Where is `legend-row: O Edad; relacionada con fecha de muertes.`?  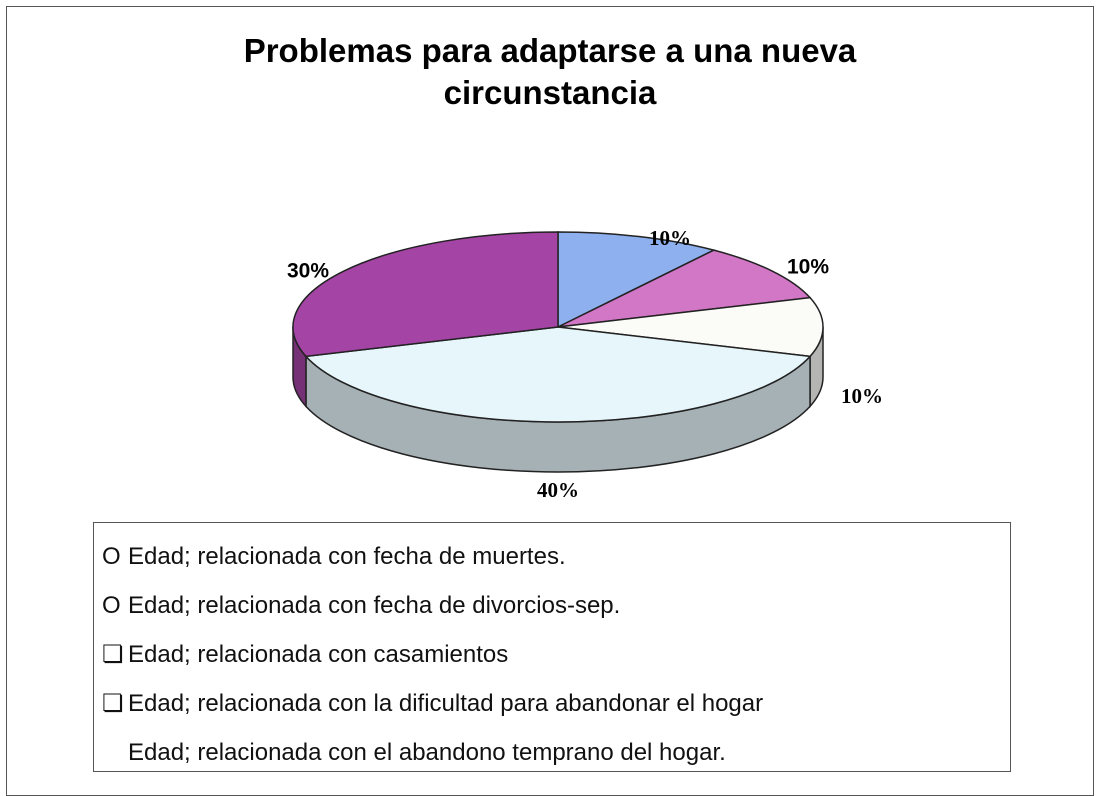 legend-row: O Edad; relacionada con fecha de muertes. is located at coordinates (334, 556).